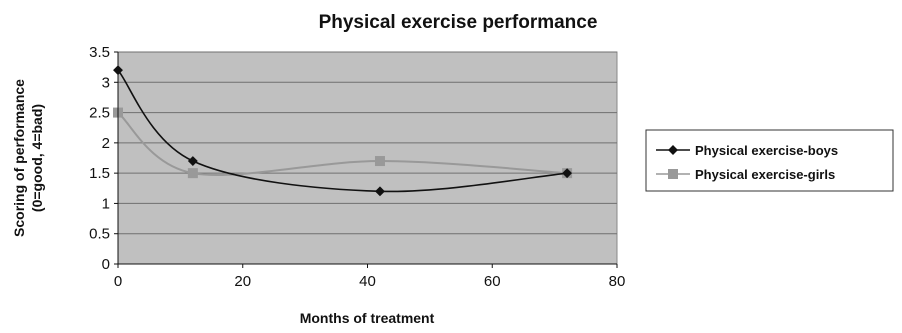 This screenshot has height=333, width=902. What do you see at coordinates (99, 234) in the screenshot?
I see `y-tick-label: 0.5` at bounding box center [99, 234].